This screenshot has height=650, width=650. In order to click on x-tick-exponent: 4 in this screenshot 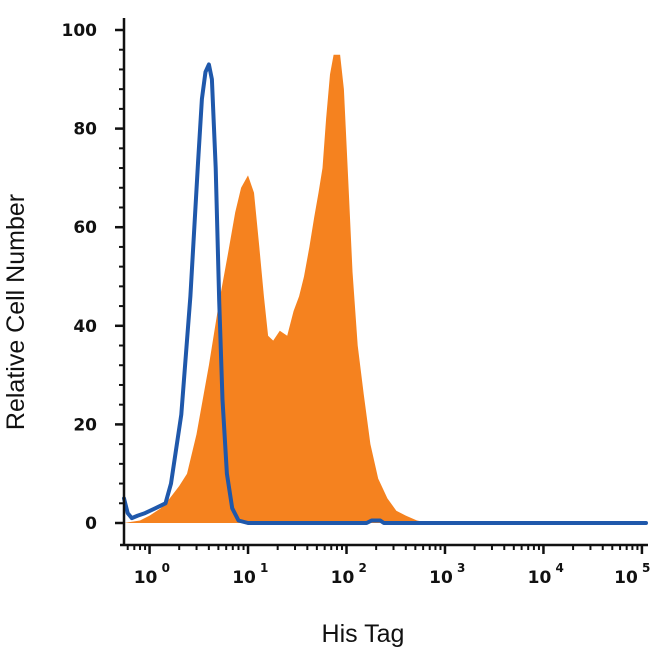, I will do `click(559, 568)`.